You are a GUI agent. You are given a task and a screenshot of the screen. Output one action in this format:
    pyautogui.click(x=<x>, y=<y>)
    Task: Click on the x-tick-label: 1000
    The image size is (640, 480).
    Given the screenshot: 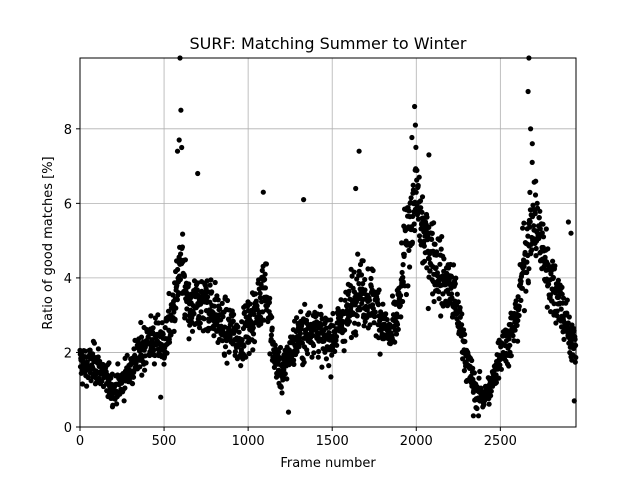 What is the action you would take?
    pyautogui.click(x=248, y=441)
    